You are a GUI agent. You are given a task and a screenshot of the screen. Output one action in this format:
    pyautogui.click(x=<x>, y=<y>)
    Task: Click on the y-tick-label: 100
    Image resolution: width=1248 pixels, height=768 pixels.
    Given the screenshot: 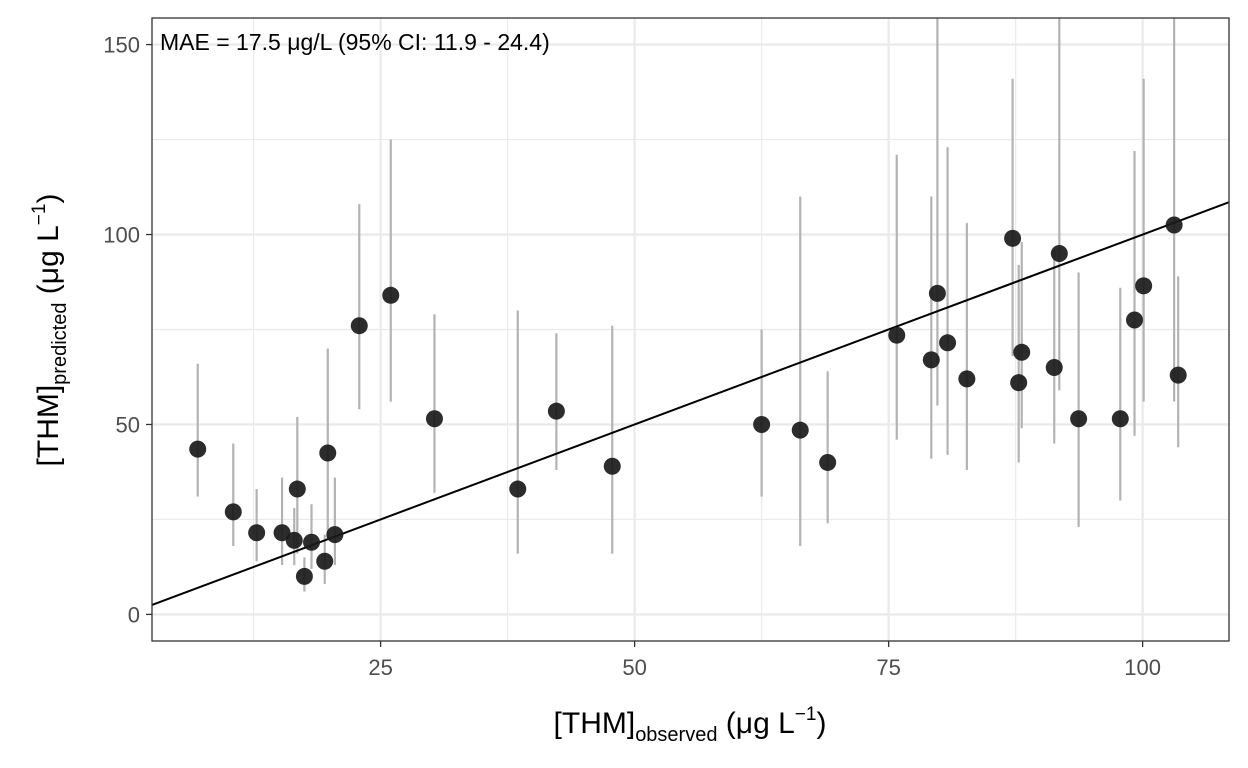 What is the action you would take?
    pyautogui.click(x=121, y=235)
    